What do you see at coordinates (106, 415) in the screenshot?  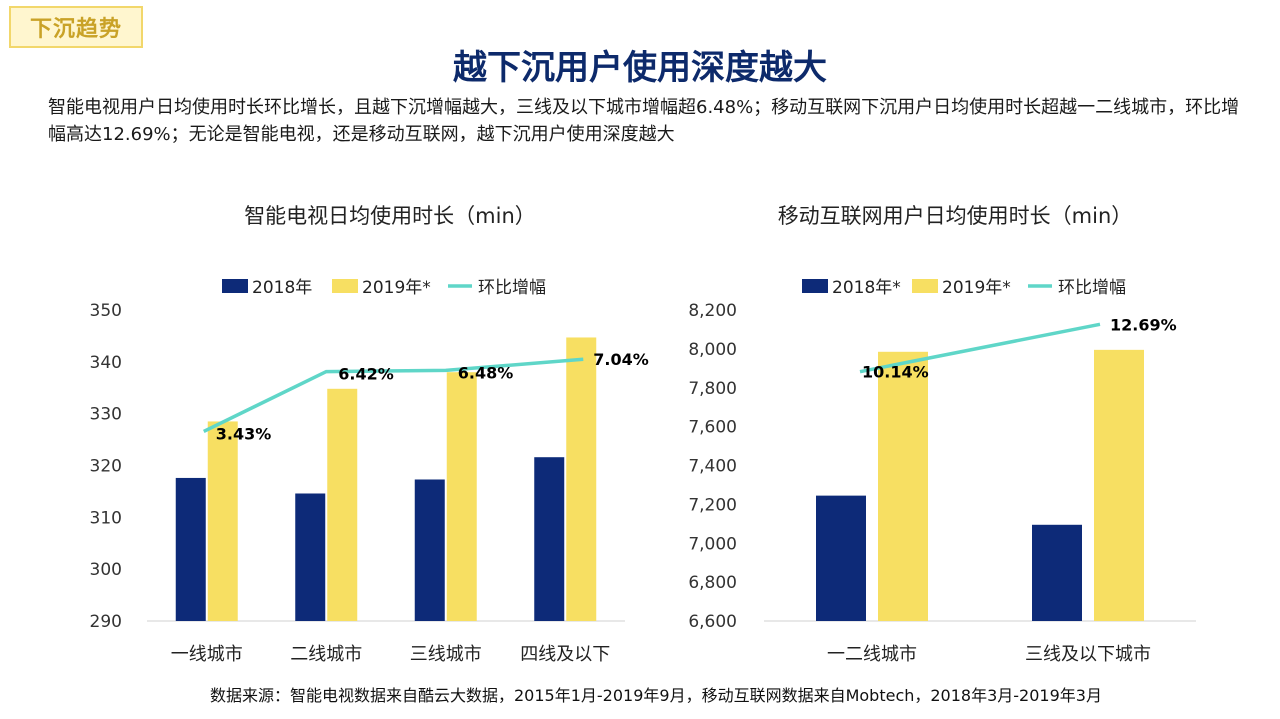 I see `chart1-ytick-label: 330` at bounding box center [106, 415].